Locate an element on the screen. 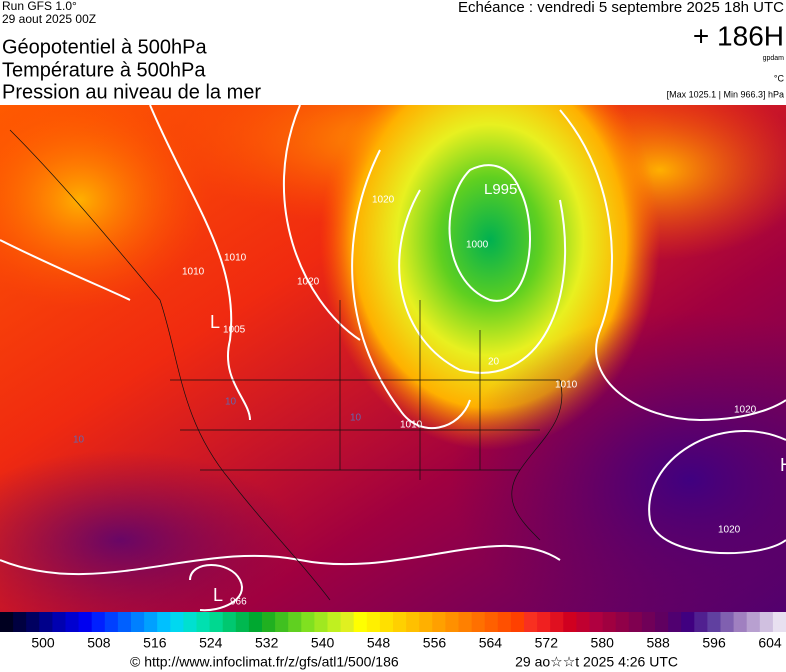  run-date: 29 aout 2025 00Z is located at coordinates (49, 19).